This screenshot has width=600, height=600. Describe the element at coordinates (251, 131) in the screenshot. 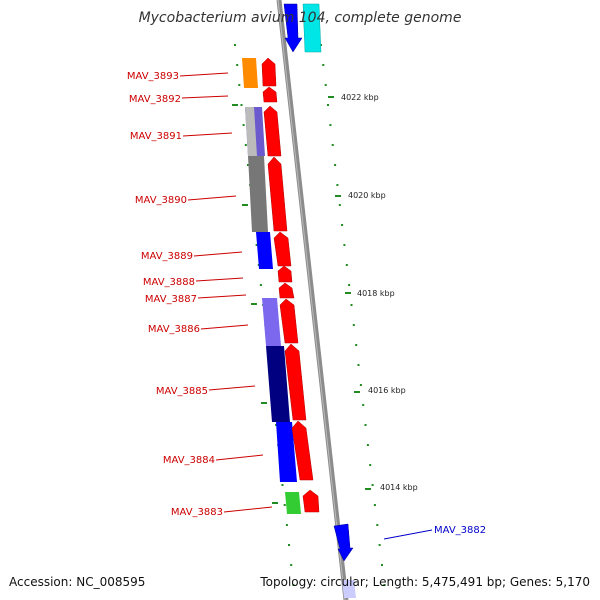

I see `cog-bar-gray-top` at that location.